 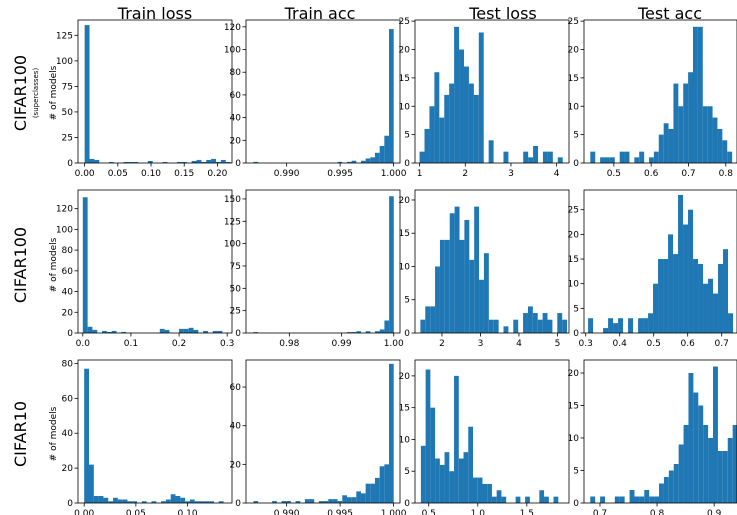 I want to click on column-title-train-acc: Train acc, so click(x=320, y=13).